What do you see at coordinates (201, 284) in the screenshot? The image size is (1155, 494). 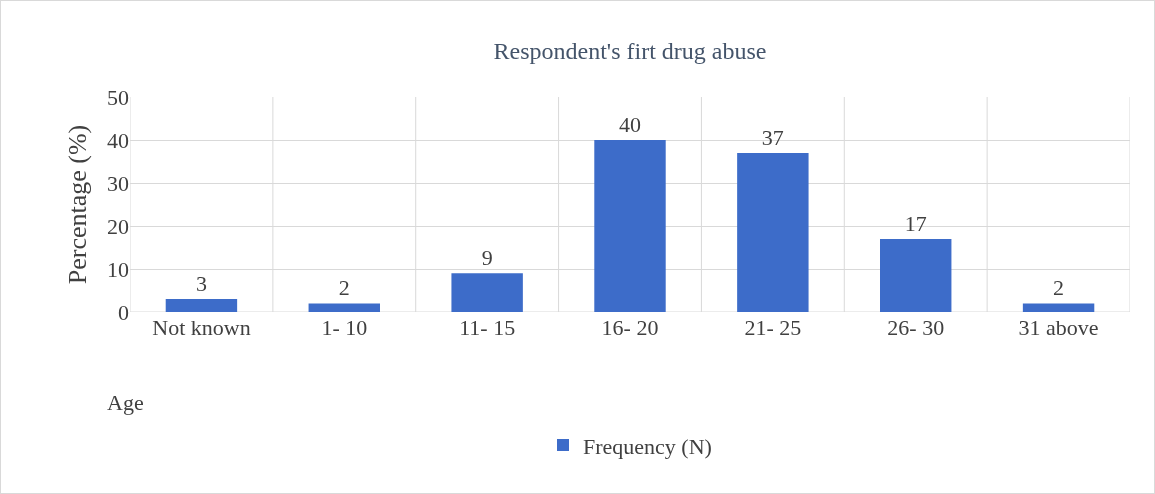 I see `data-label: 3` at bounding box center [201, 284].